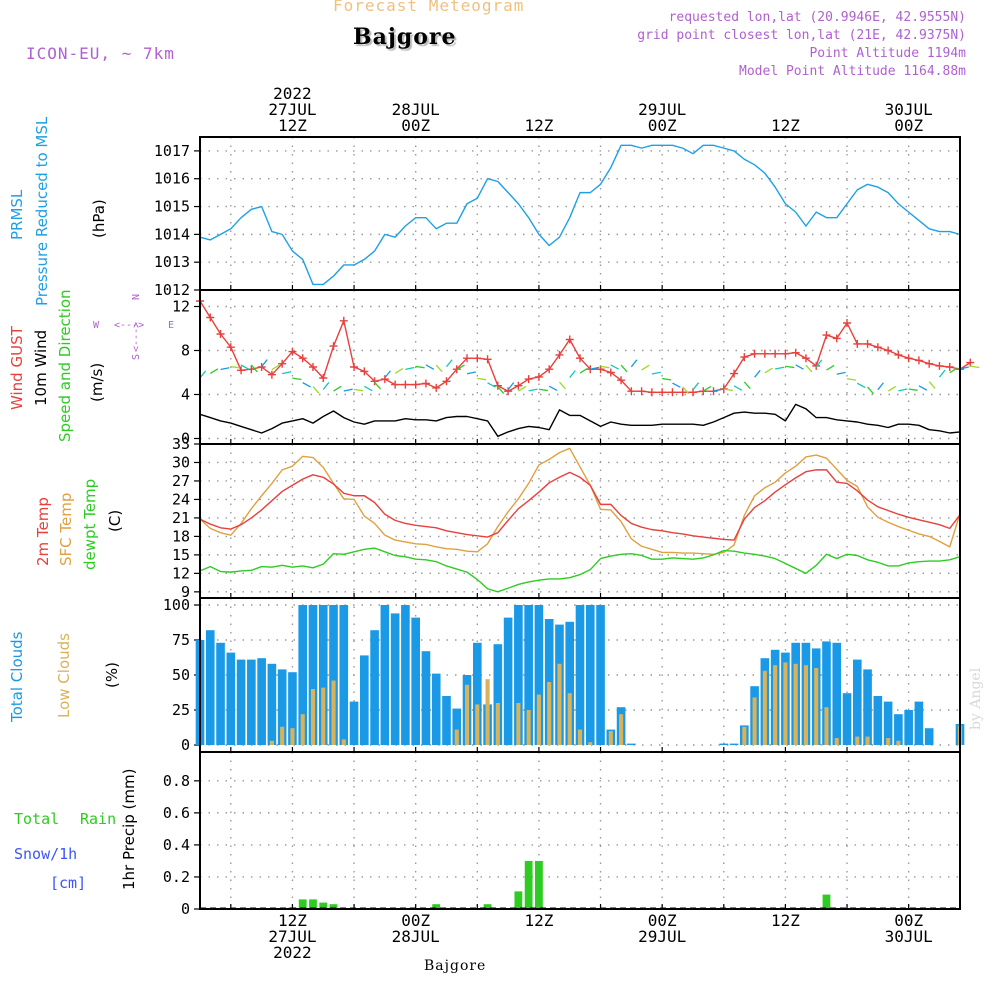  What do you see at coordinates (181, 675) in the screenshot?
I see `y-tick-label: 50` at bounding box center [181, 675].